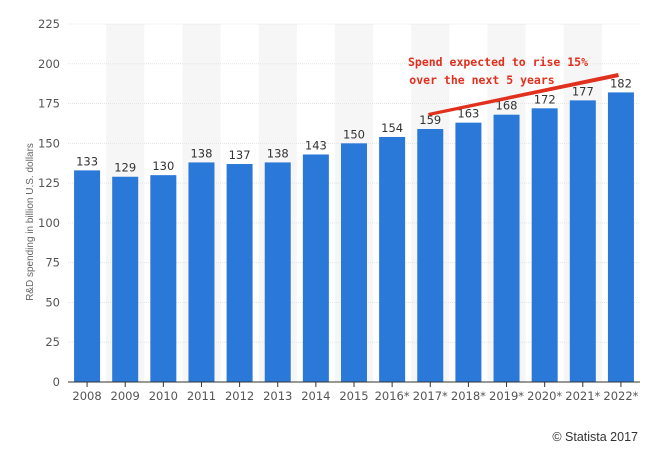  What do you see at coordinates (86, 396) in the screenshot?
I see `x-tick-label: 2008` at bounding box center [86, 396].